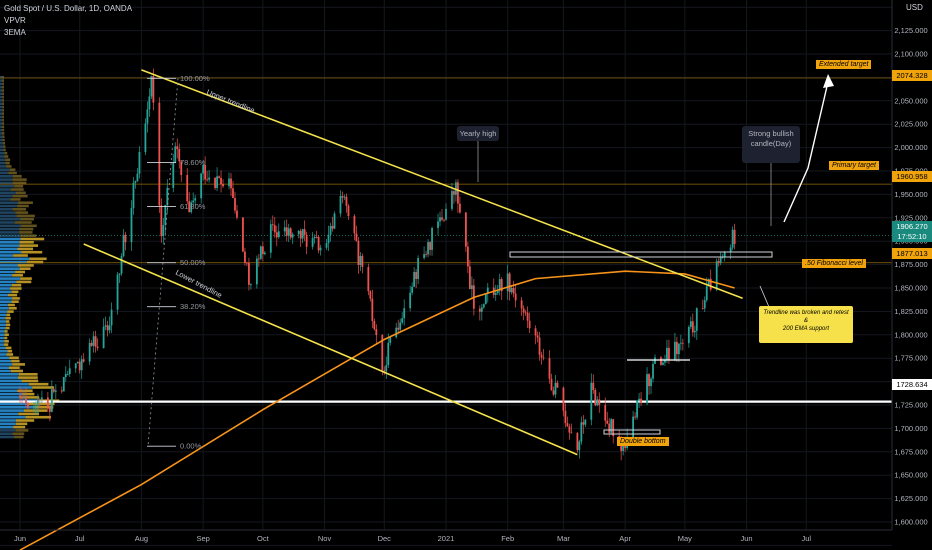 This screenshot has width=932, height=550. What do you see at coordinates (15, 20) in the screenshot?
I see `indicator-vpvr: VPVR` at bounding box center [15, 20].